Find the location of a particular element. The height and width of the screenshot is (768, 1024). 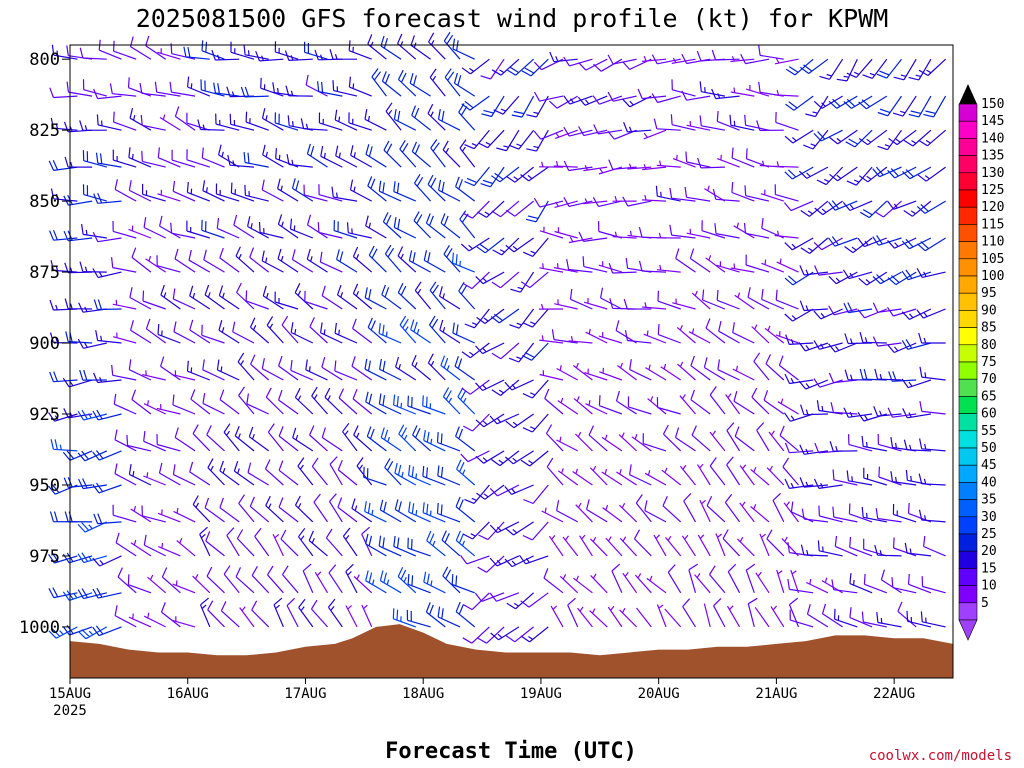

colorbar-label: 45 is located at coordinates (989, 465).